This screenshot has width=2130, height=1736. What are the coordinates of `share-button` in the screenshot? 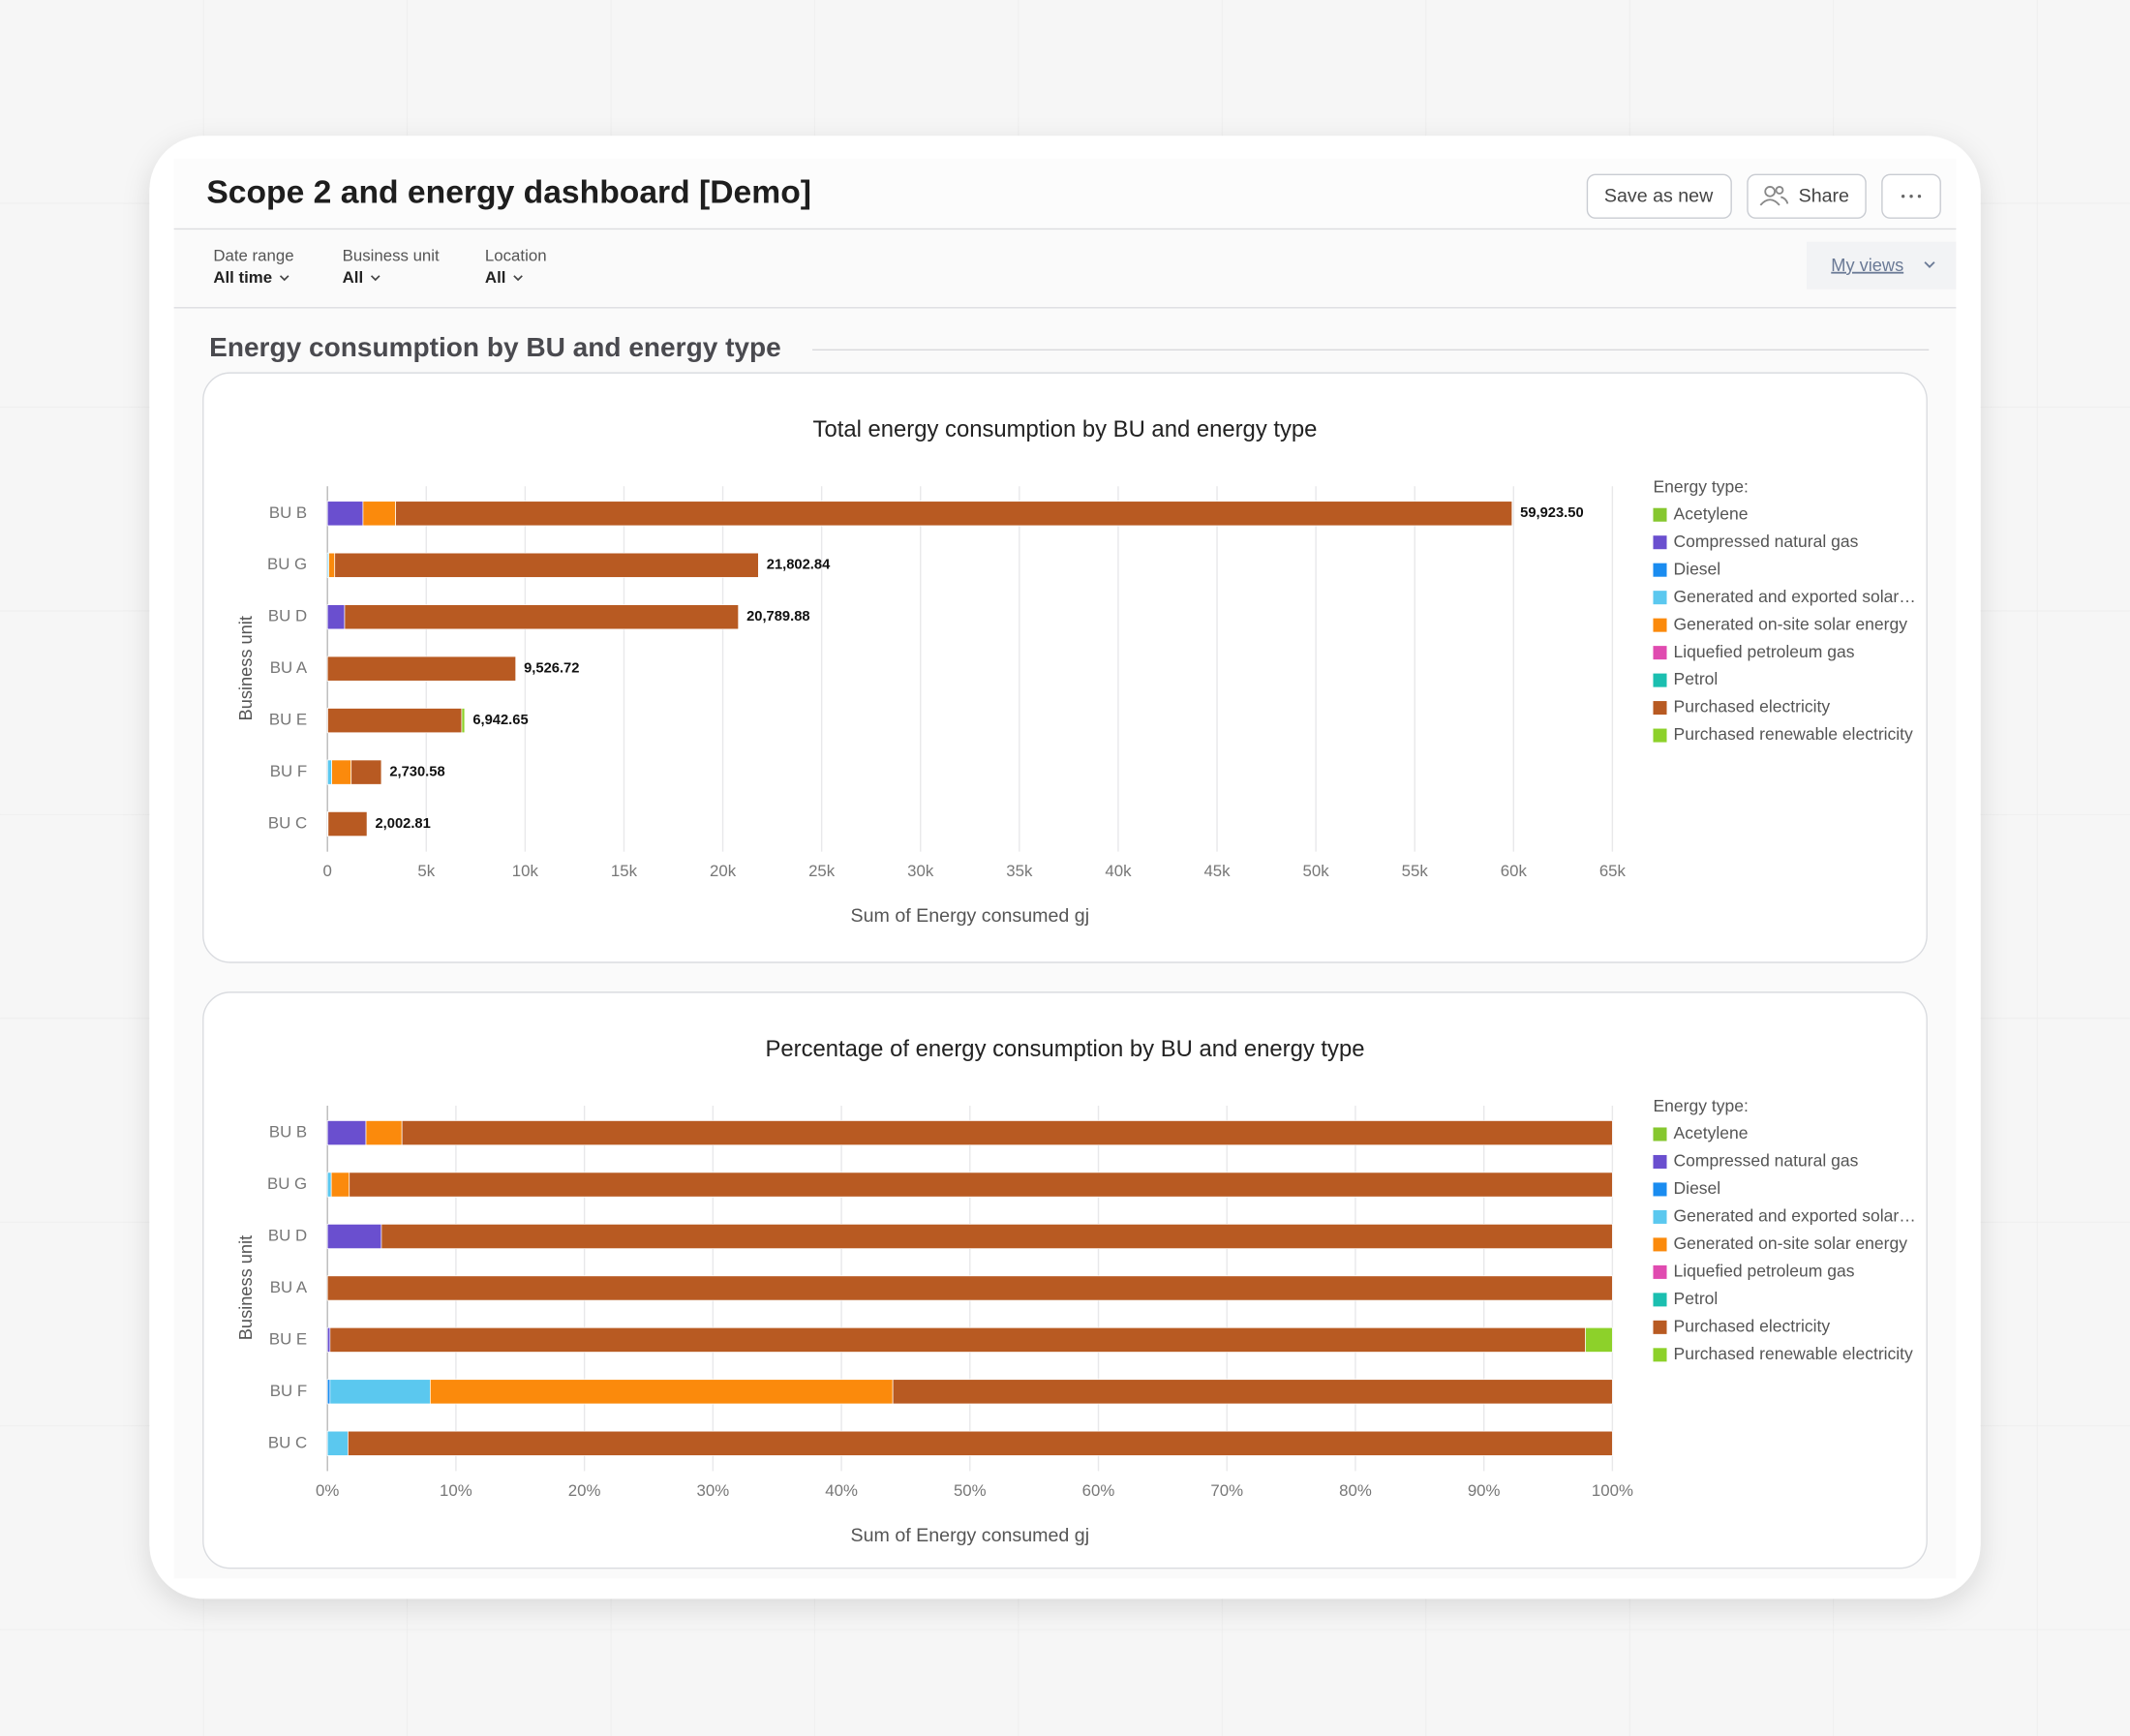 It's located at (1807, 196).